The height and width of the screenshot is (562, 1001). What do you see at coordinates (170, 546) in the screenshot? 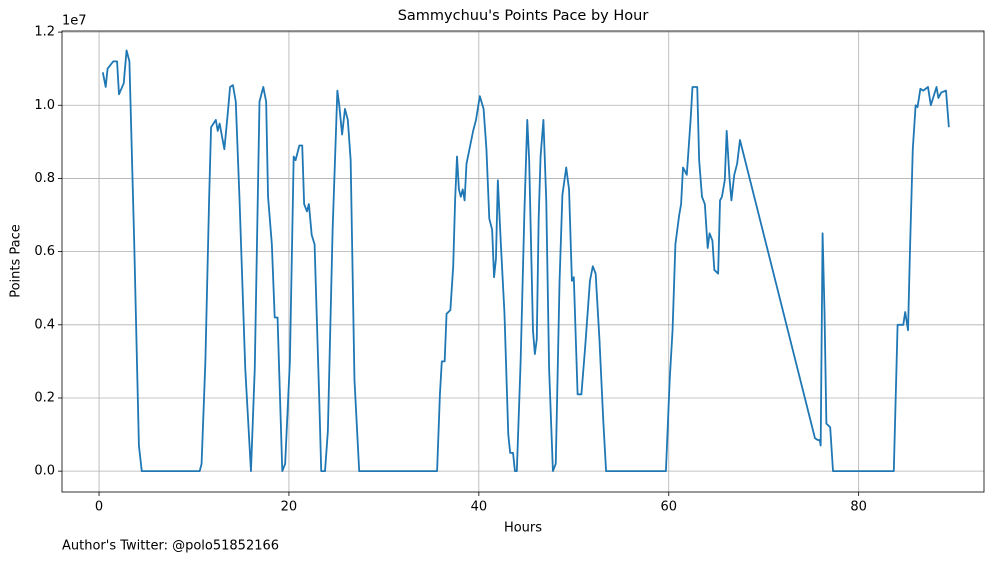
I see `footer: Author's Twitter: @polo51852166` at bounding box center [170, 546].